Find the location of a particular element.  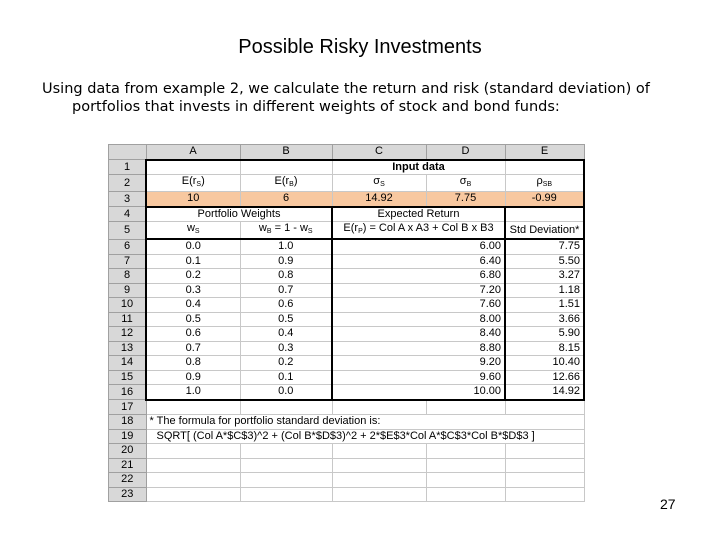

std-deviation-cell: 7.75 is located at coordinates (544, 246).